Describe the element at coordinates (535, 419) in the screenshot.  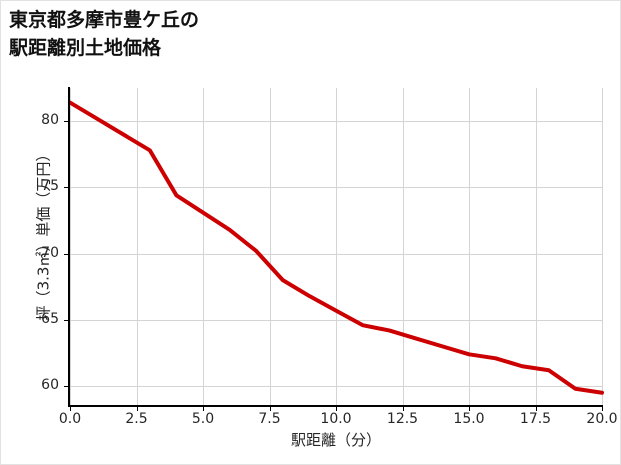
I see `x-tick-label: 17.5` at that location.